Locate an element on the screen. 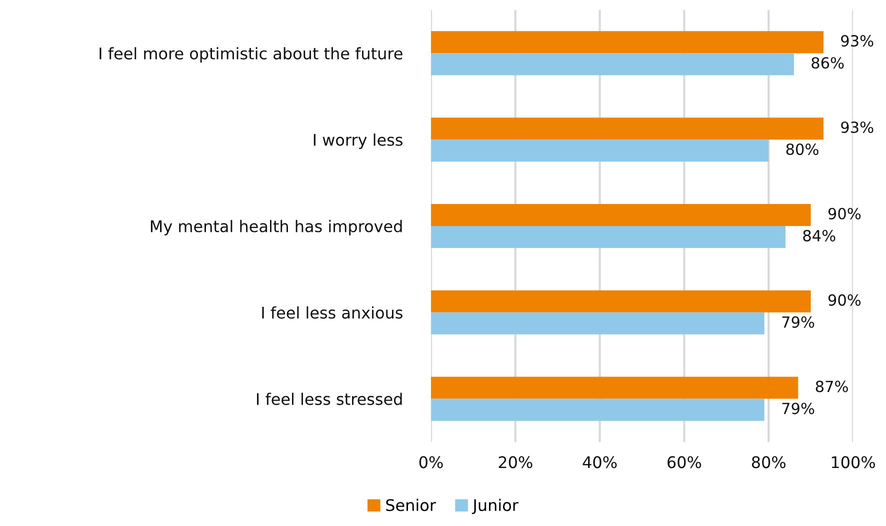  x-tick-label: 100% is located at coordinates (853, 462).